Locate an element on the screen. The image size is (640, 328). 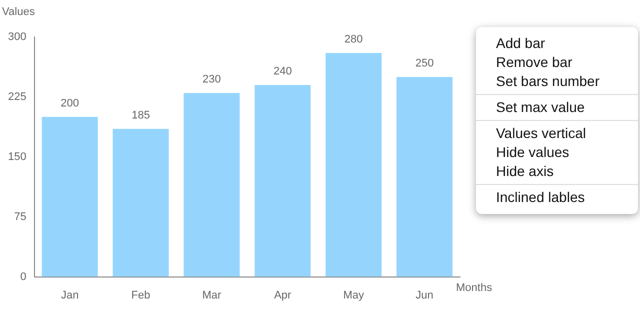
x-tick-label: Jun is located at coordinates (425, 295).